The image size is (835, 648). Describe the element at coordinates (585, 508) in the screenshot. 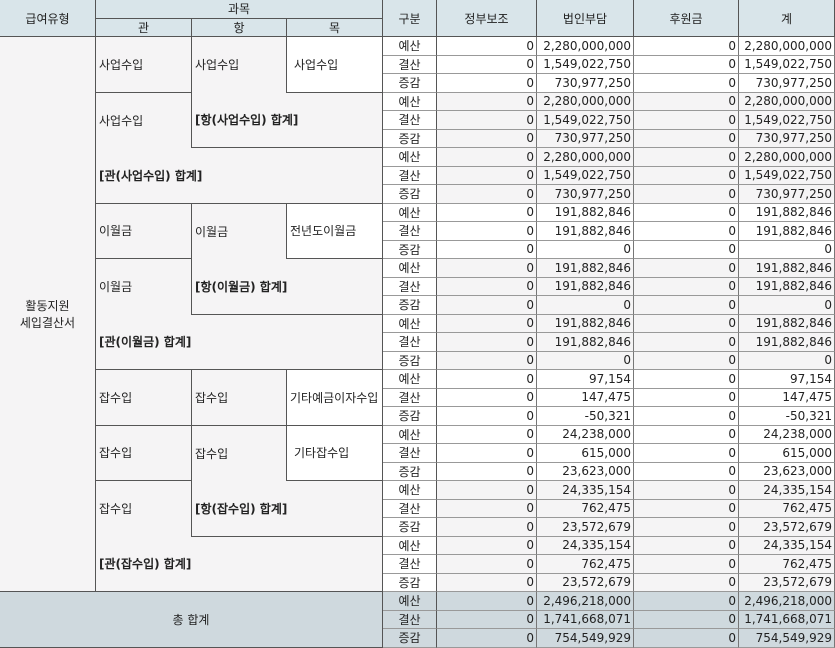

I see `value-cell: 762,475` at that location.